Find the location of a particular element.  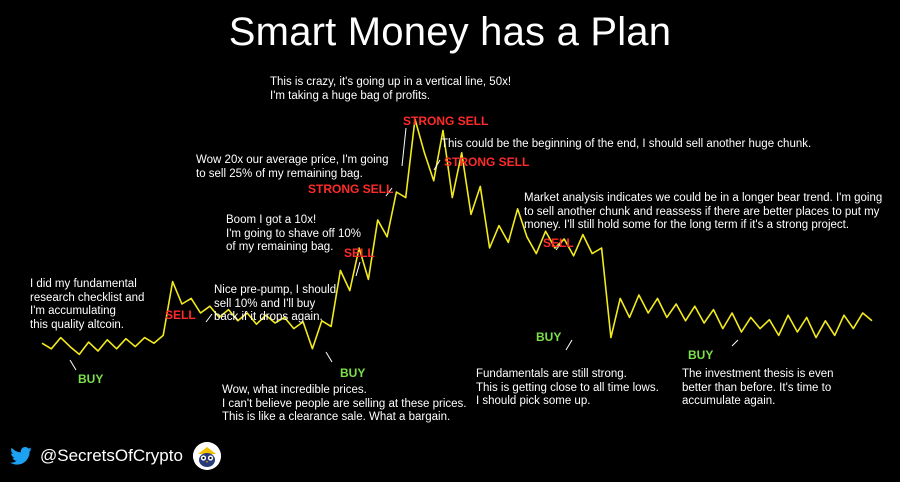

signal-sell-3: SELL is located at coordinates (558, 243).